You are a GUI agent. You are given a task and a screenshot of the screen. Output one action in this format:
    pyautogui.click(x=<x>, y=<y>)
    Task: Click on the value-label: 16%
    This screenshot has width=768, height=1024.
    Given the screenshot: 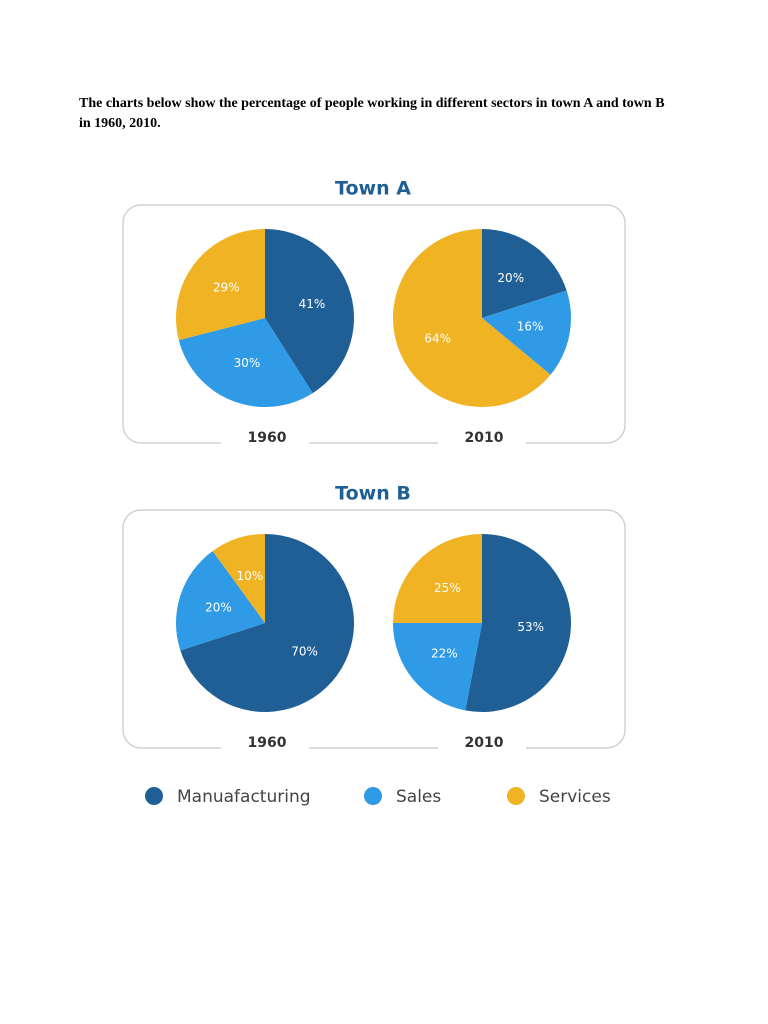 What is the action you would take?
    pyautogui.click(x=530, y=327)
    